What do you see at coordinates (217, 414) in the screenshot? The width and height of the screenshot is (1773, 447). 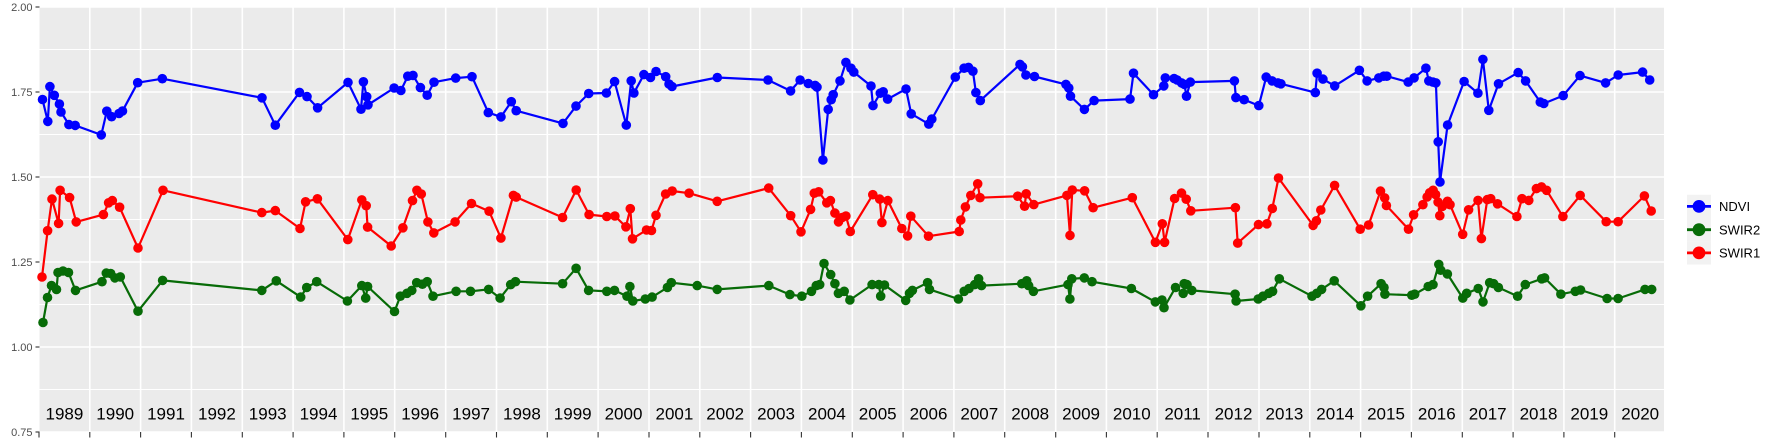 I see `svg-text: 1992` at bounding box center [217, 414].